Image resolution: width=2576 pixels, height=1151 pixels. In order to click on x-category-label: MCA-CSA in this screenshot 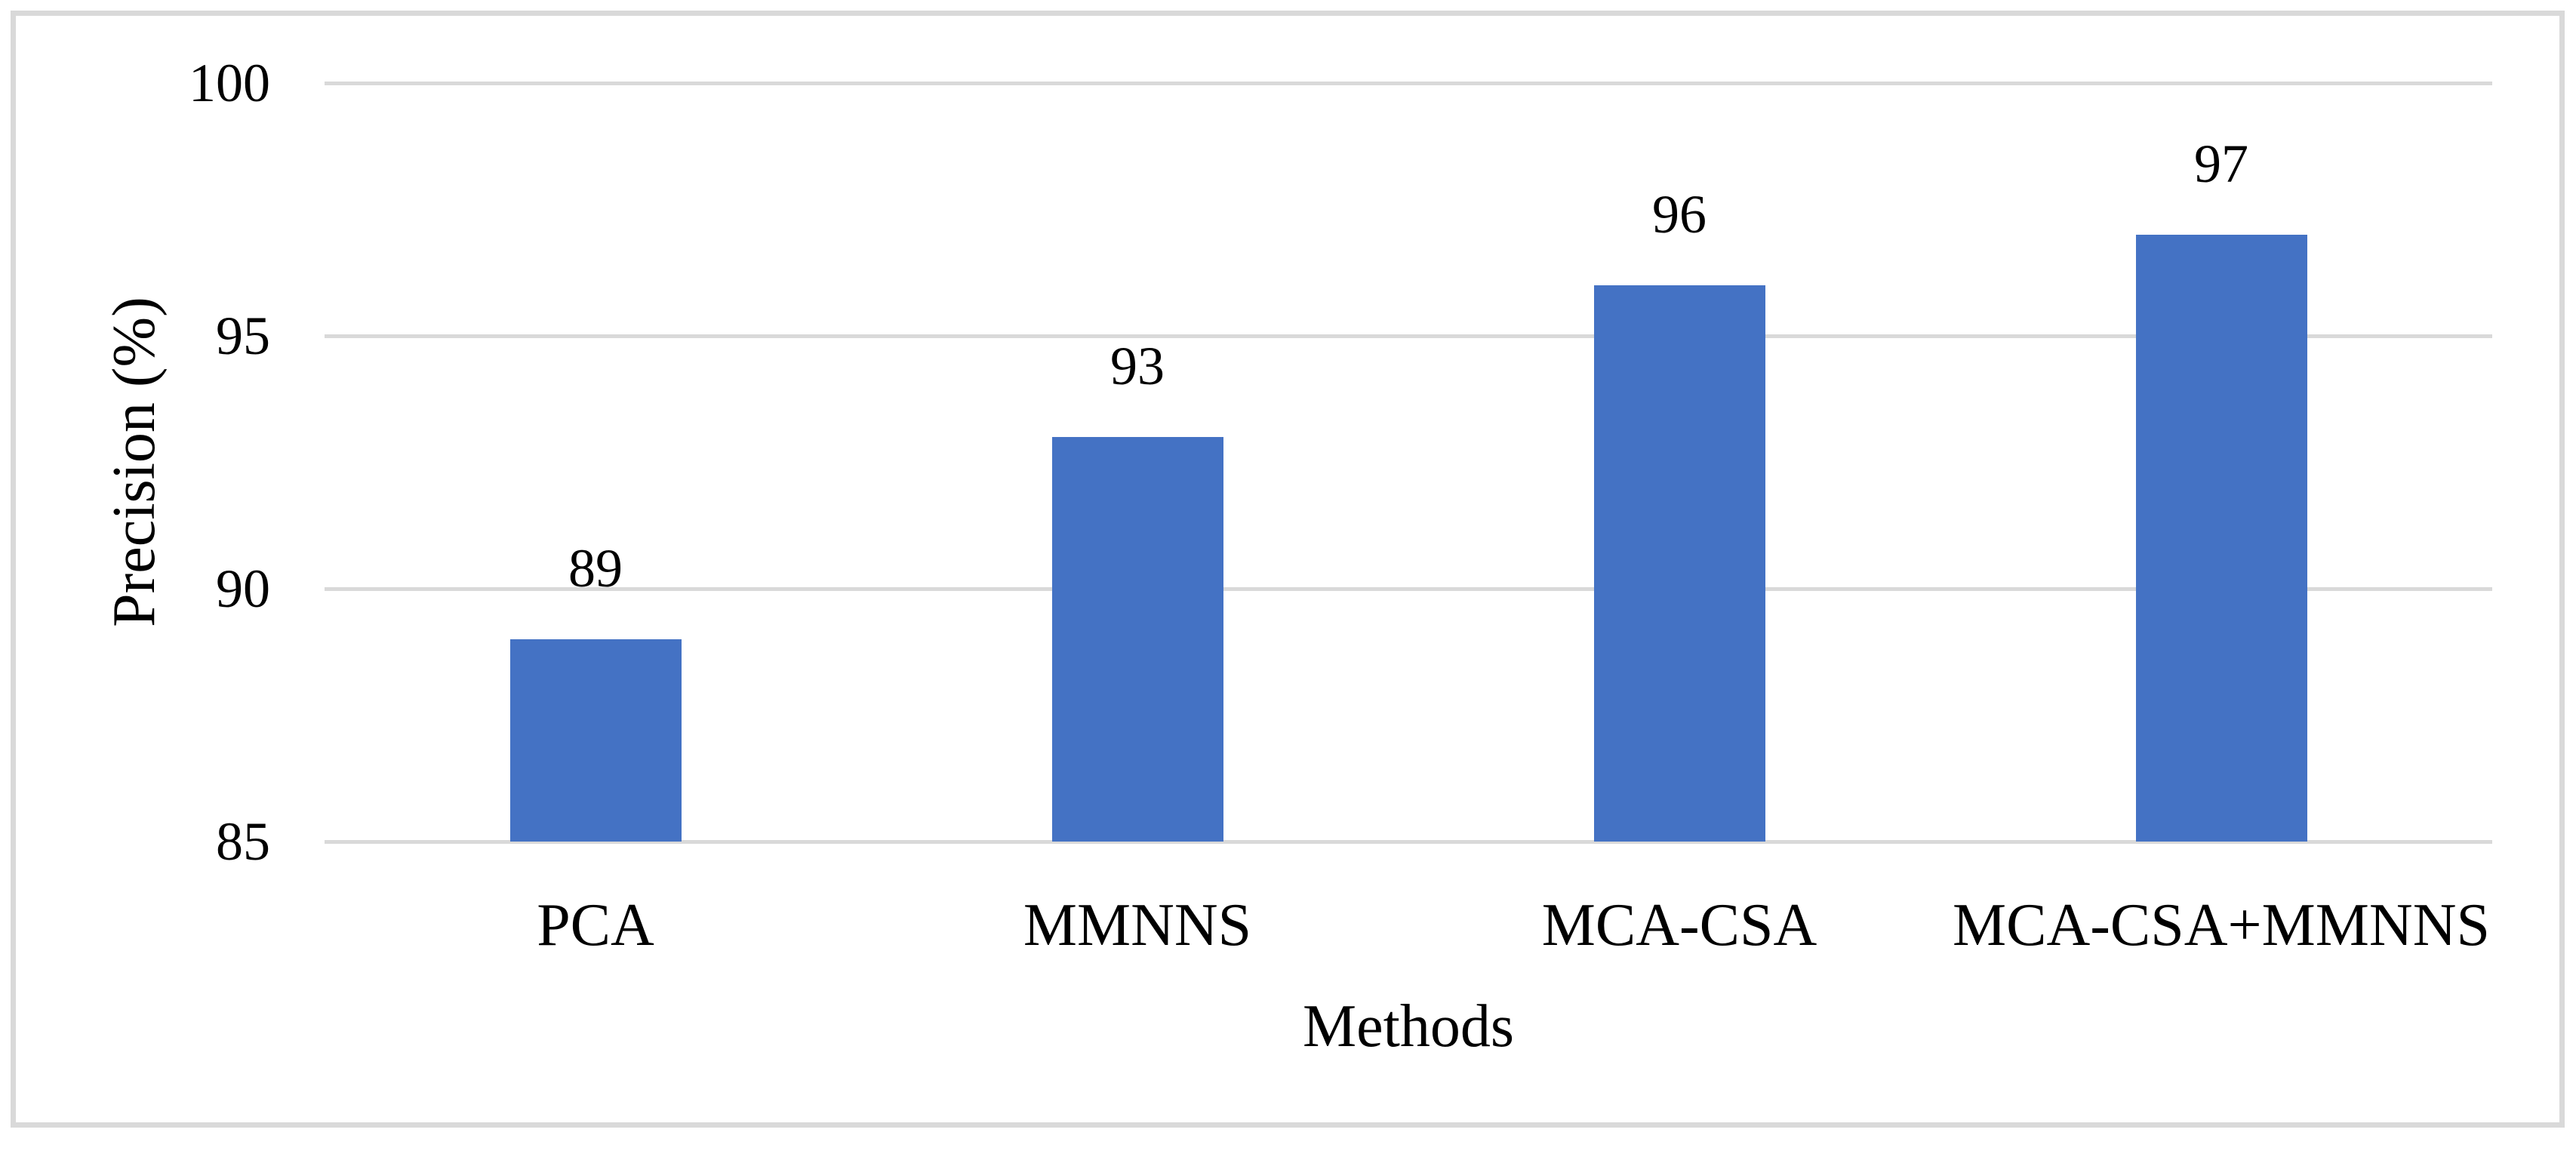, I will do `click(1679, 926)`.